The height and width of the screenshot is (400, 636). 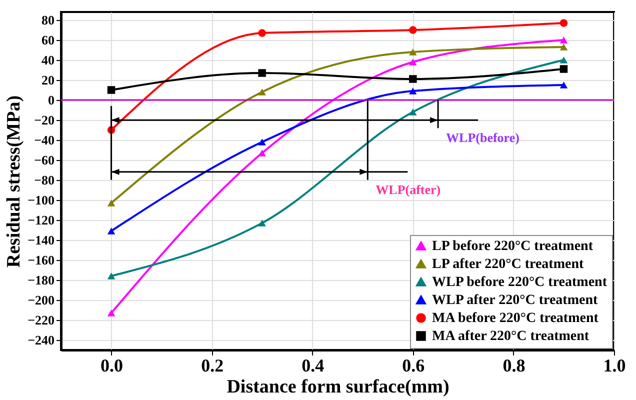 What do you see at coordinates (41, 340) in the screenshot?
I see `y-tick-label: −240` at bounding box center [41, 340].